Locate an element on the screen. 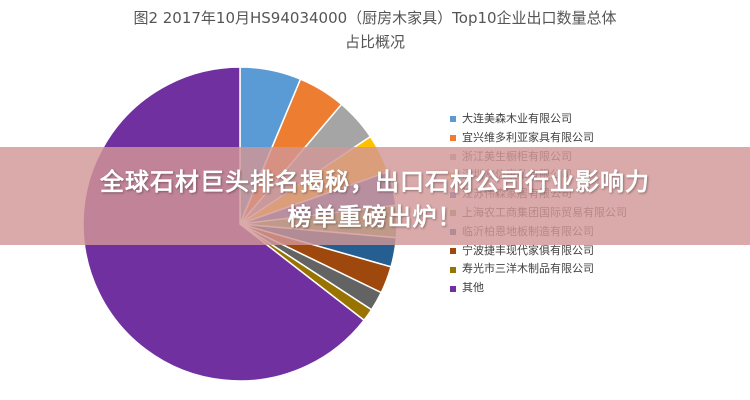  legend-item-9: 寿光市三洋木制品有限公司 is located at coordinates (580, 269).